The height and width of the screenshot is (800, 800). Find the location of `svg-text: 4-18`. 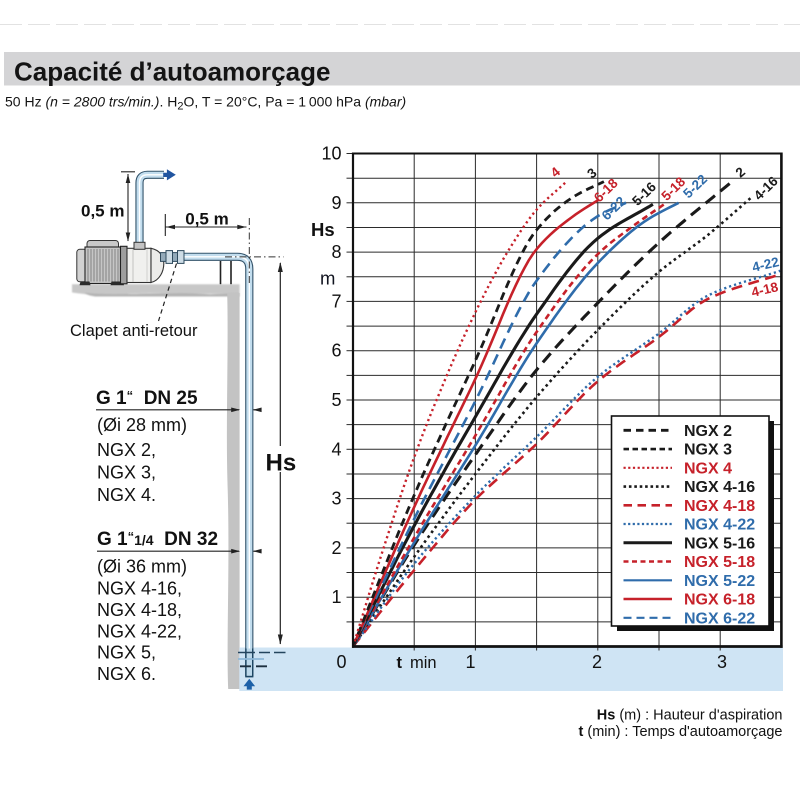

svg-text: 4-18 is located at coordinates (765, 289).